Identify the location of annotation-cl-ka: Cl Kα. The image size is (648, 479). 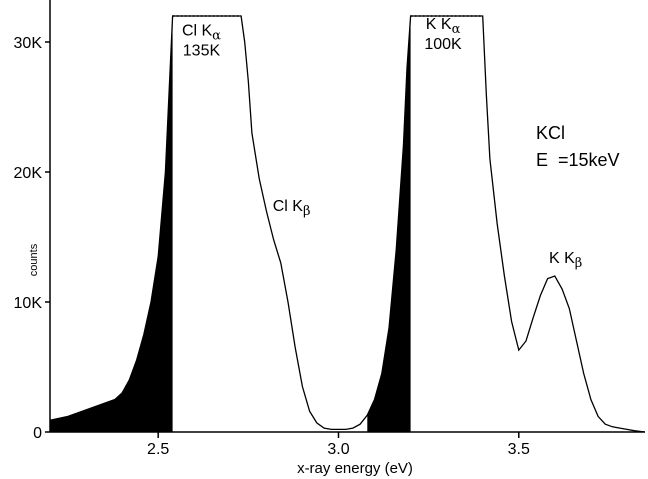
(201, 33).